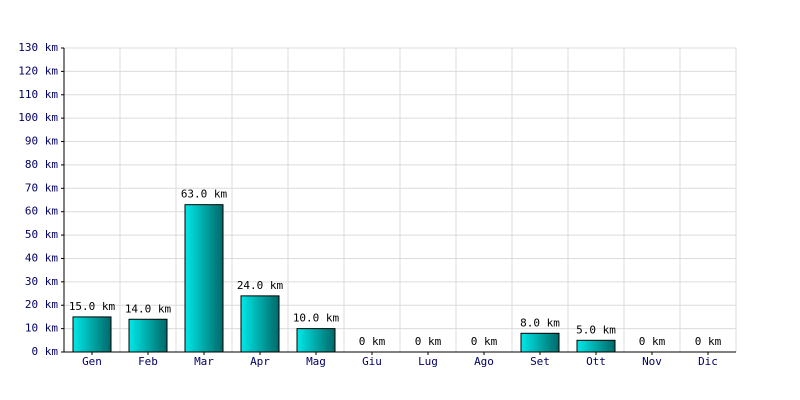  Describe the element at coordinates (41, 164) in the screenshot. I see `y-tick-label: 80 km` at that location.